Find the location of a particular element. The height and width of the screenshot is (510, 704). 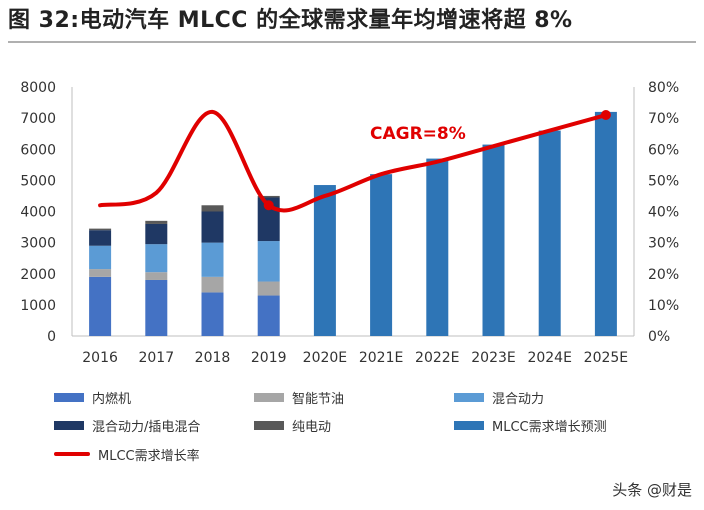

y-right-tick-label: 80% is located at coordinates (663, 88).